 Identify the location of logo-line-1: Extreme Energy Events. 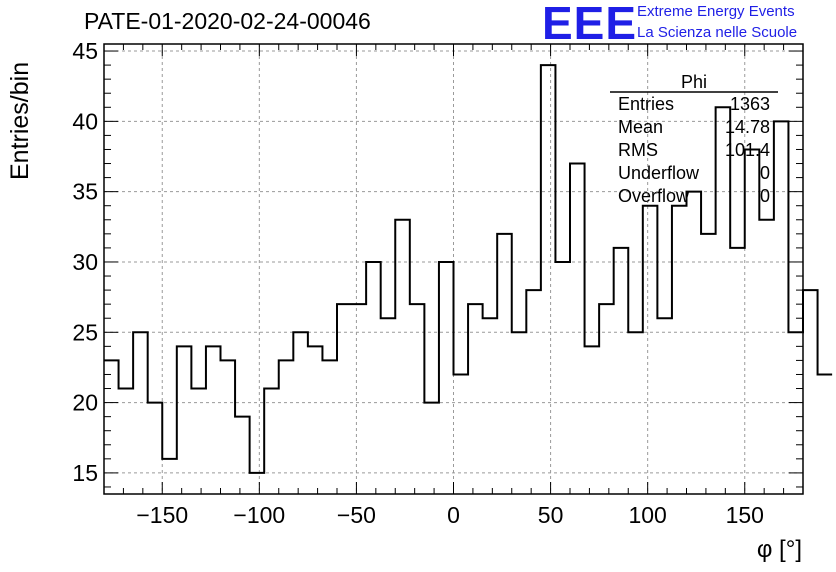
(716, 11).